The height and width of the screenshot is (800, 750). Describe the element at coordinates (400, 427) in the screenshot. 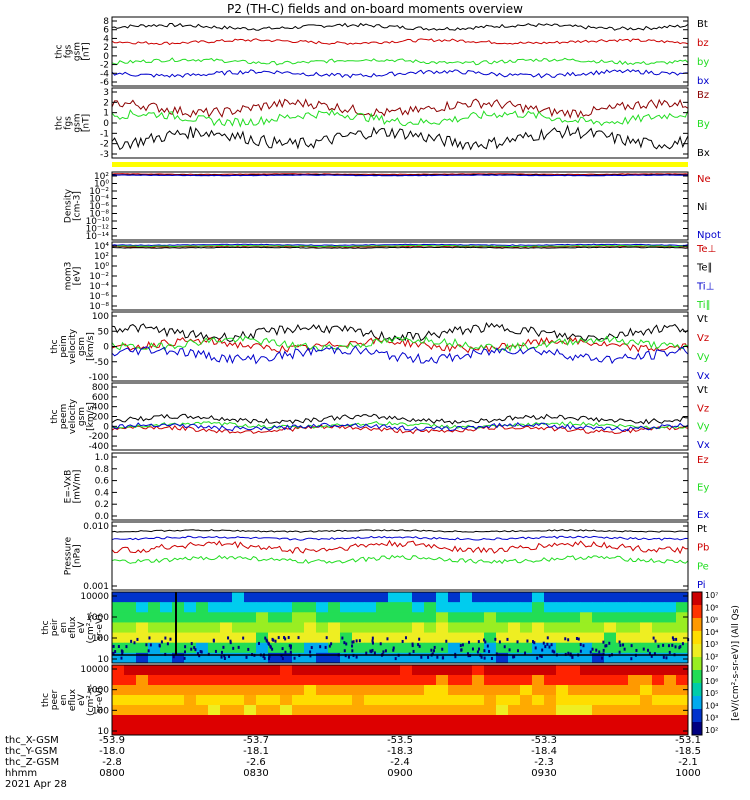

I see `series-Vx` at that location.